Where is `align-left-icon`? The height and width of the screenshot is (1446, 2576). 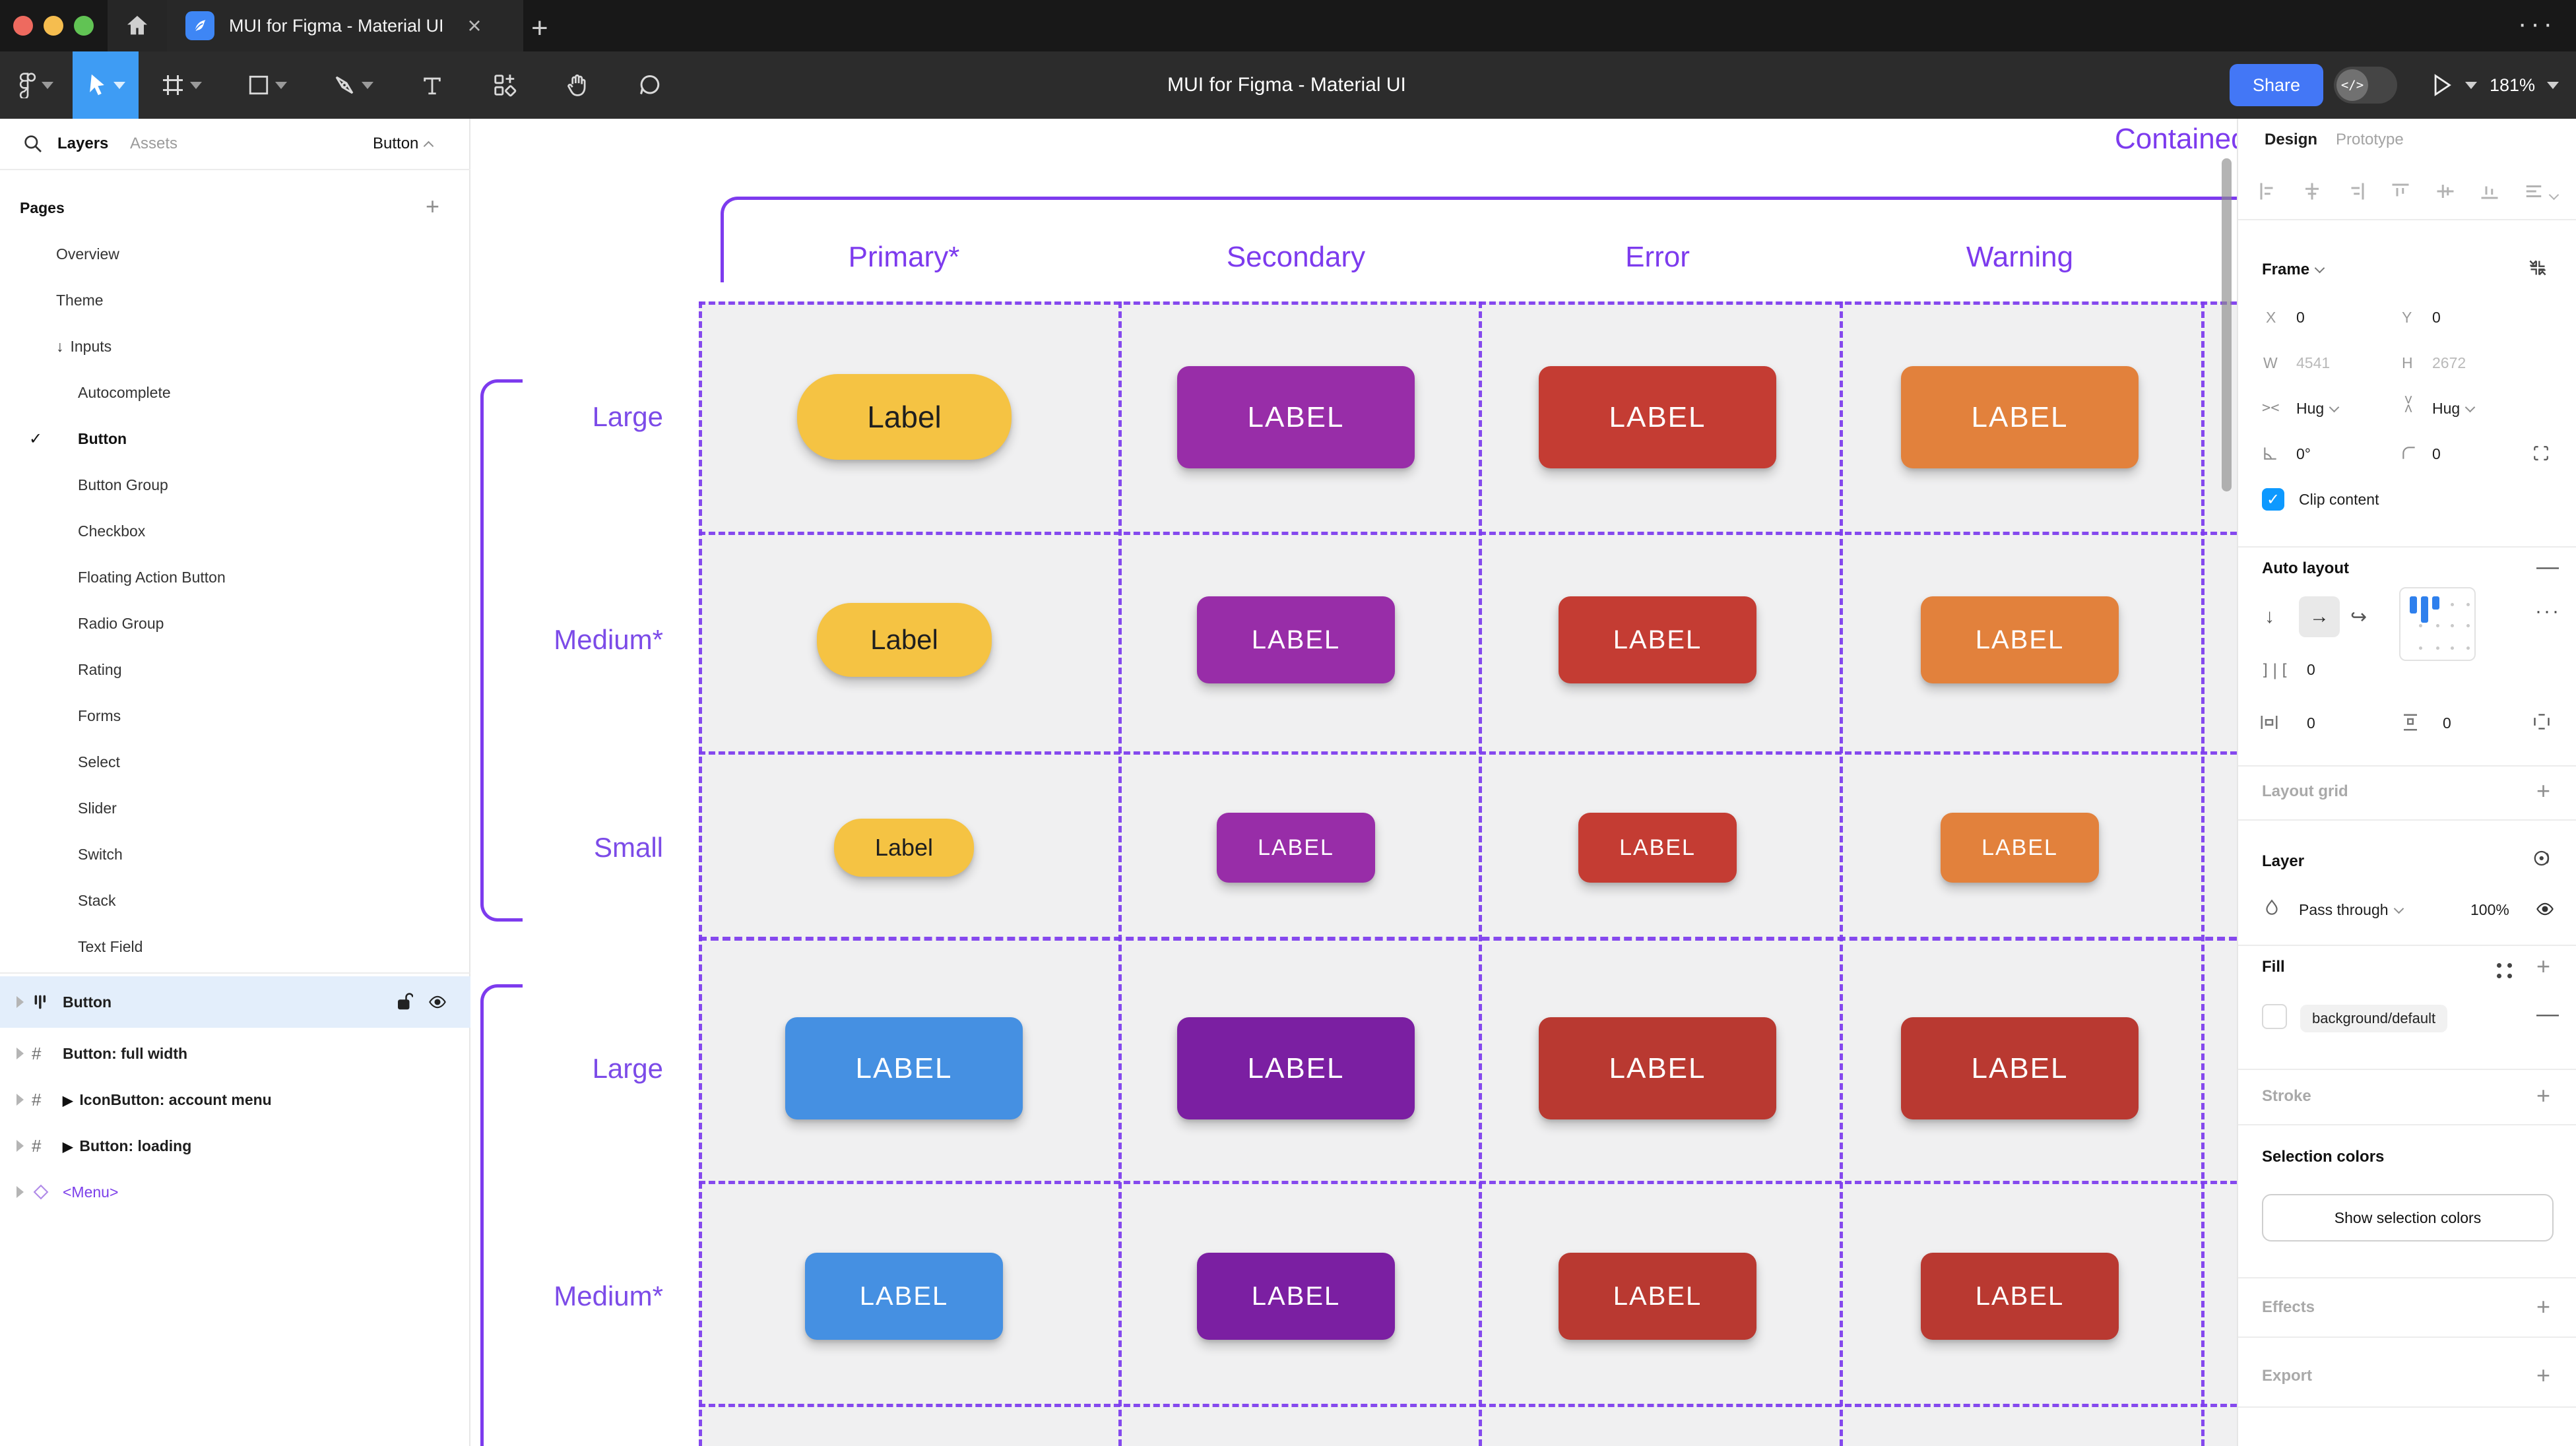 align-left-icon is located at coordinates (2268, 191).